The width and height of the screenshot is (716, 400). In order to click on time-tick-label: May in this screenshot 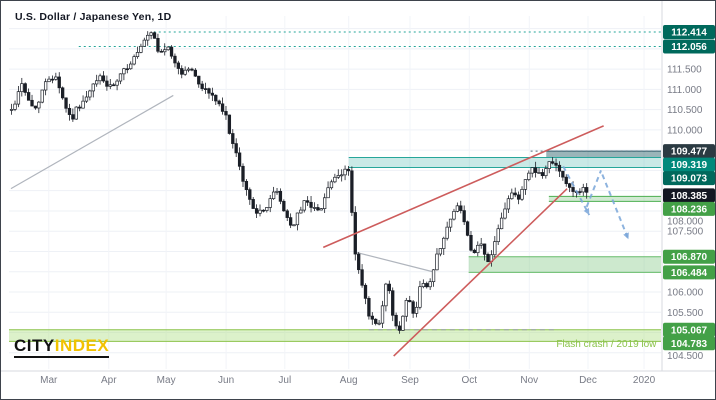, I will do `click(166, 380)`.